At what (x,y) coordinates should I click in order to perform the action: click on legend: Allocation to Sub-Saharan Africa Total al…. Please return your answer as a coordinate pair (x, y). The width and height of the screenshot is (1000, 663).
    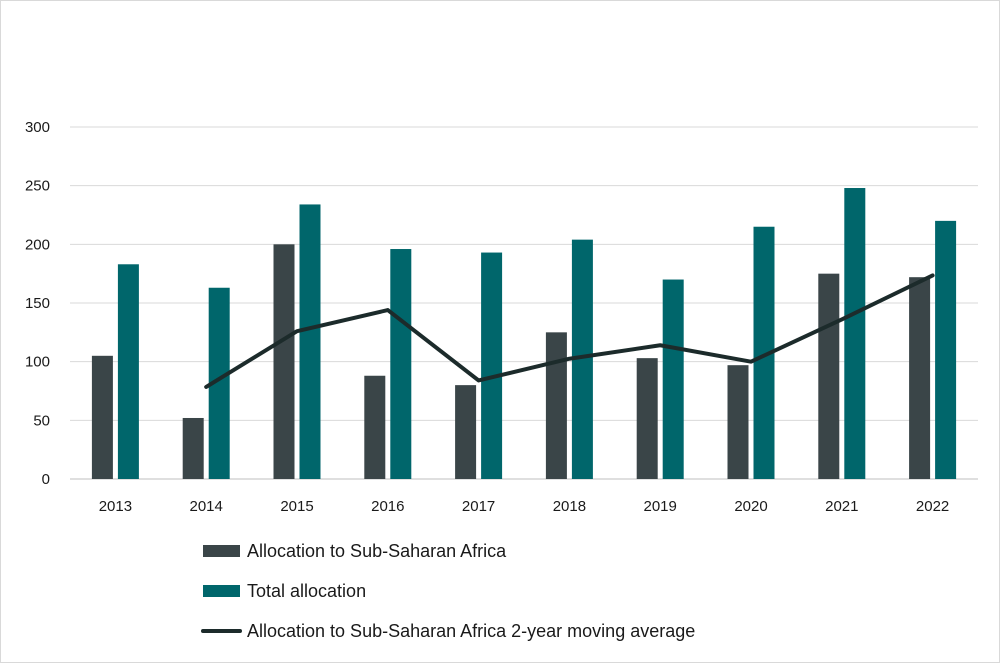
    Looking at the image, I should click on (448, 591).